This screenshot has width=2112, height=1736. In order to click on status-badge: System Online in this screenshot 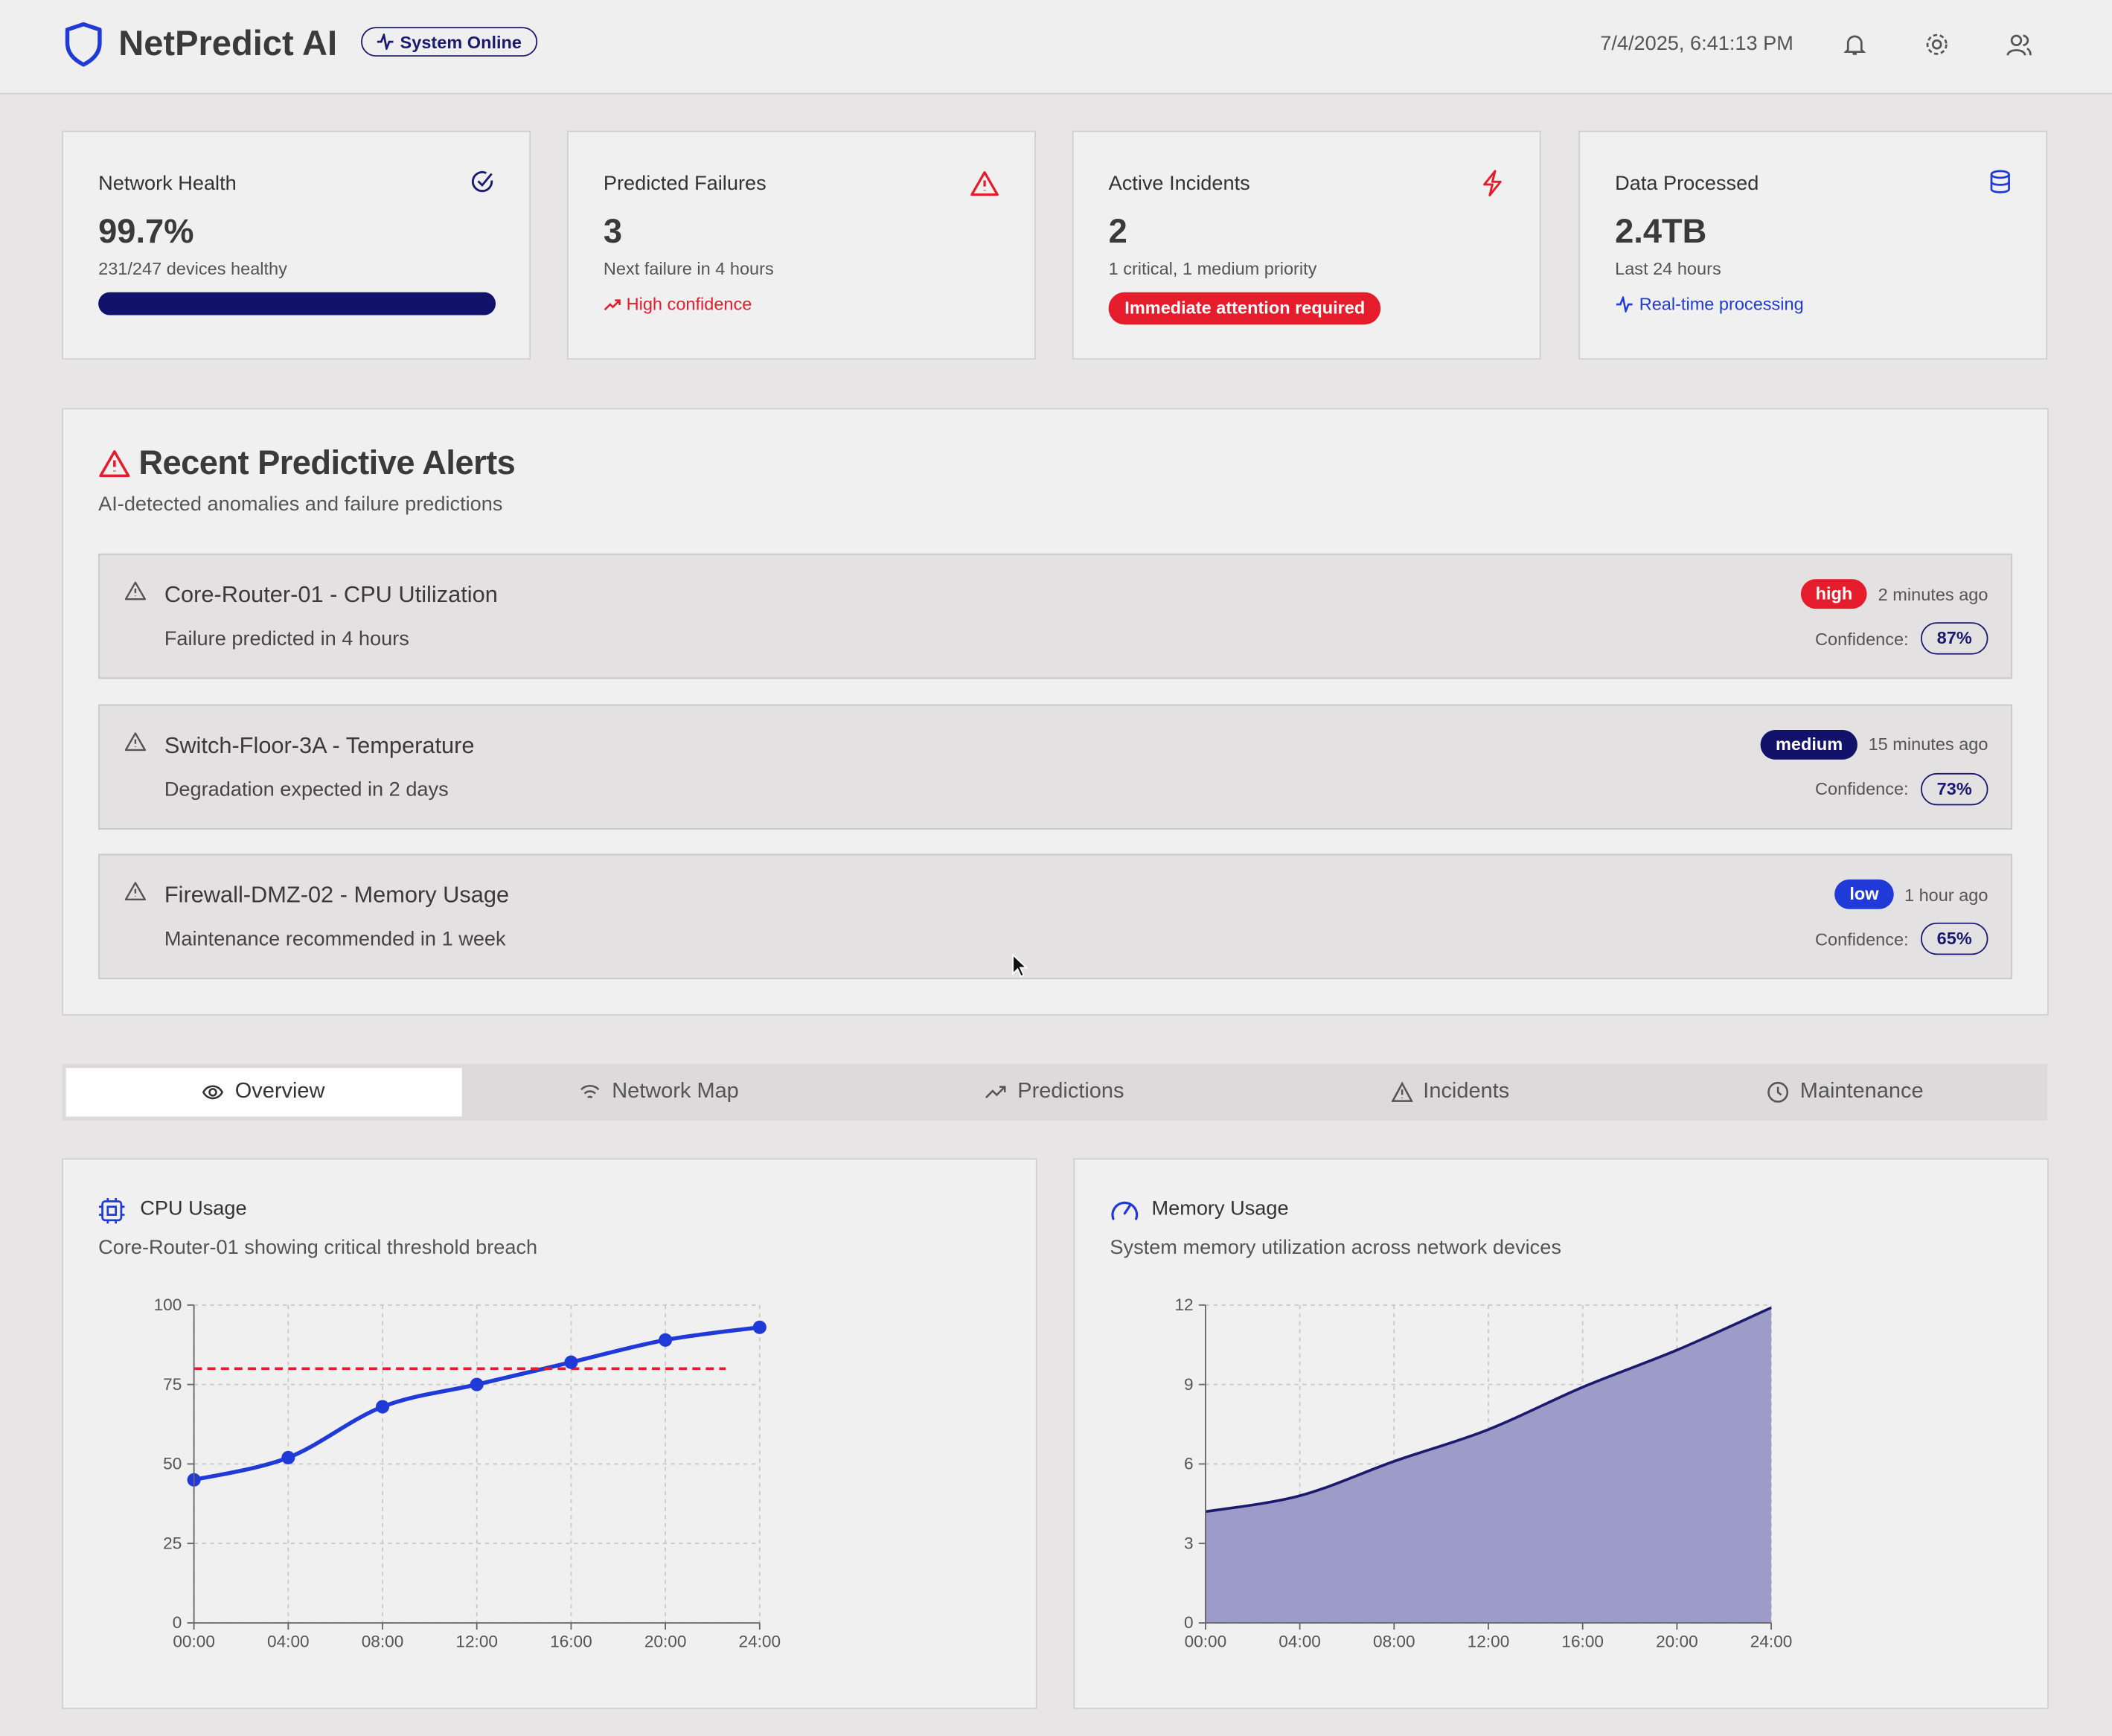, I will do `click(449, 42)`.